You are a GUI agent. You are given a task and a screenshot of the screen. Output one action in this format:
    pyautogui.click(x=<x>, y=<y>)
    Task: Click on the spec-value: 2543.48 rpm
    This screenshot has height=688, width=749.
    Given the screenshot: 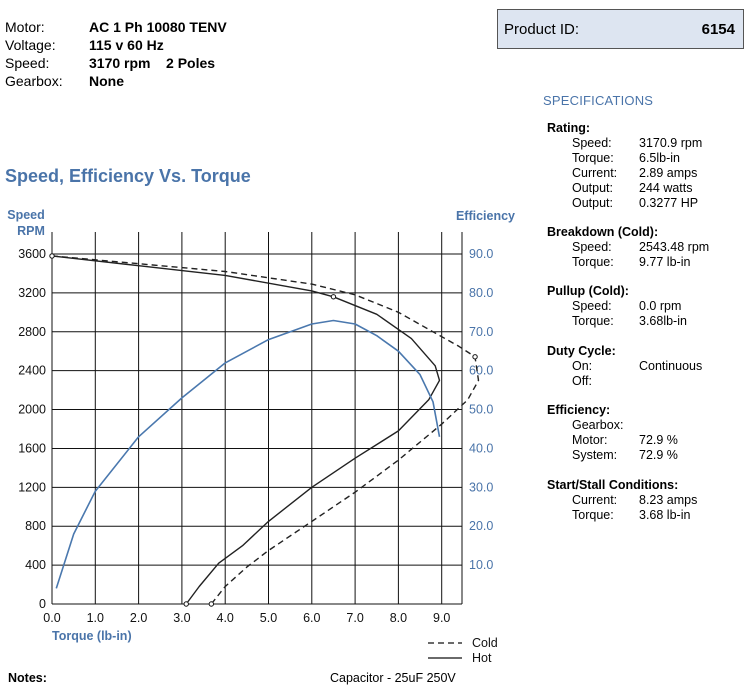 What is the action you would take?
    pyautogui.click(x=674, y=247)
    